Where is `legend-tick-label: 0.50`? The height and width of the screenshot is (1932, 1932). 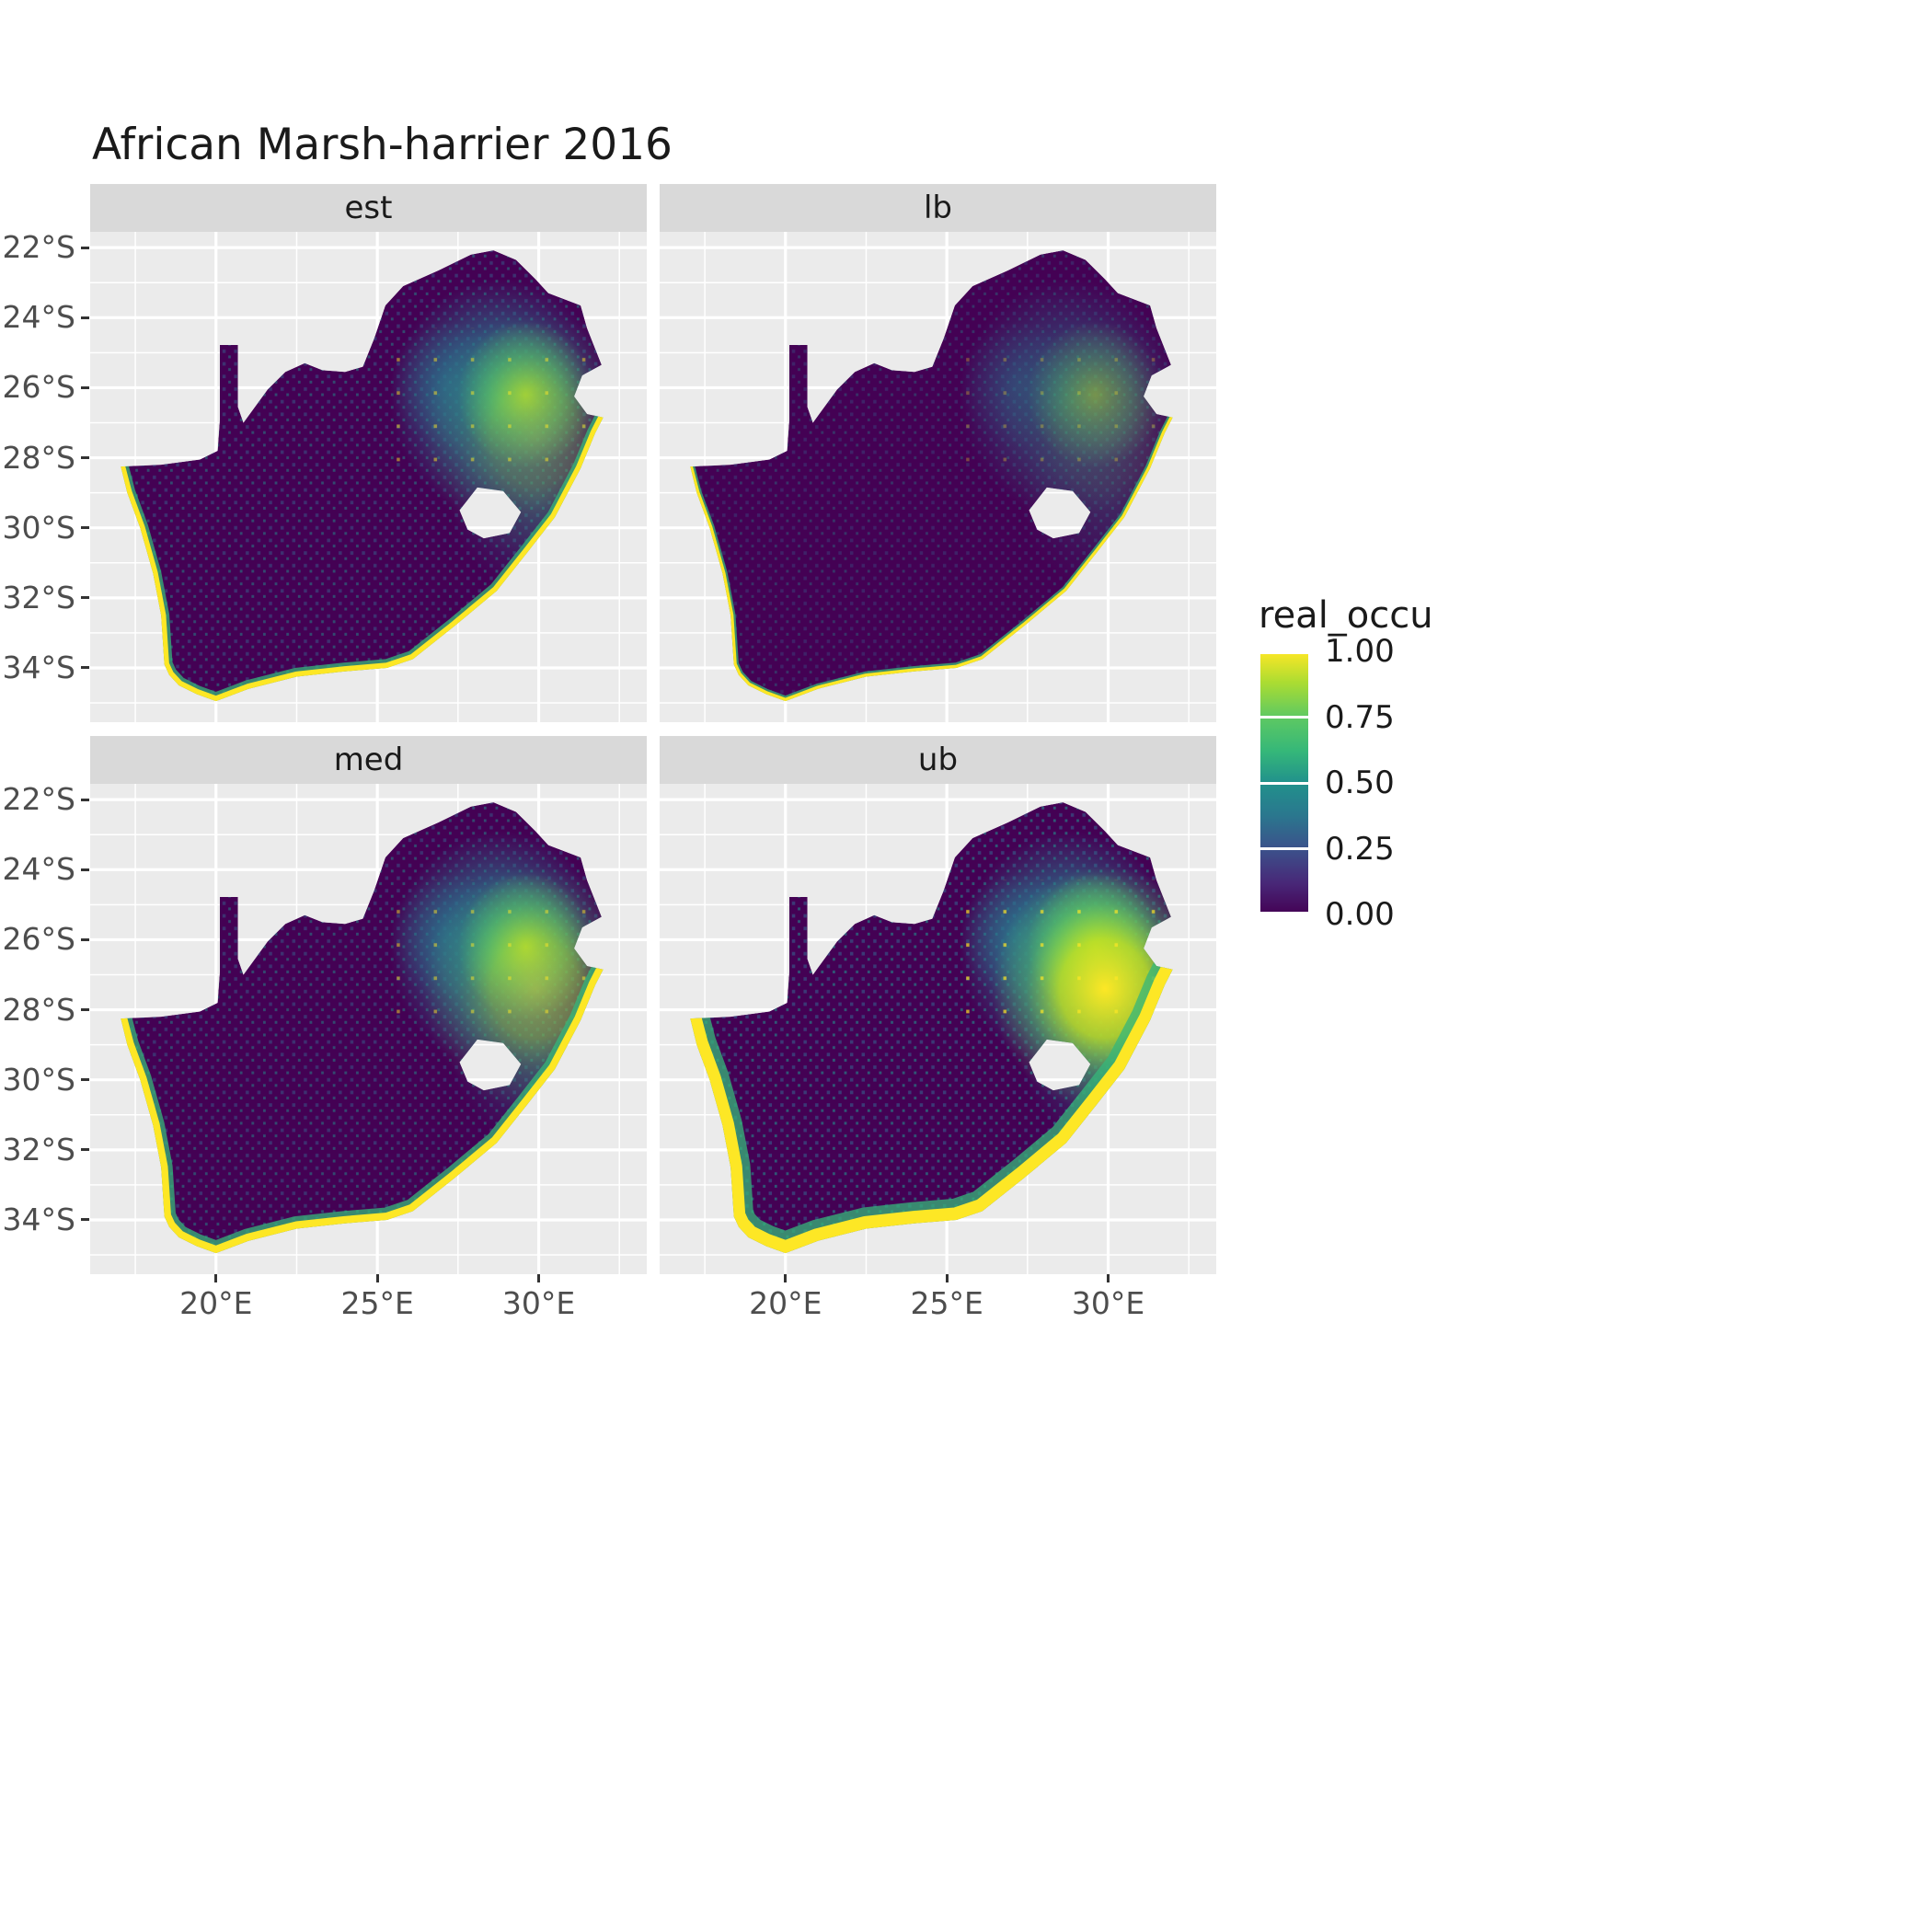 legend-tick-label: 0.50 is located at coordinates (1360, 783).